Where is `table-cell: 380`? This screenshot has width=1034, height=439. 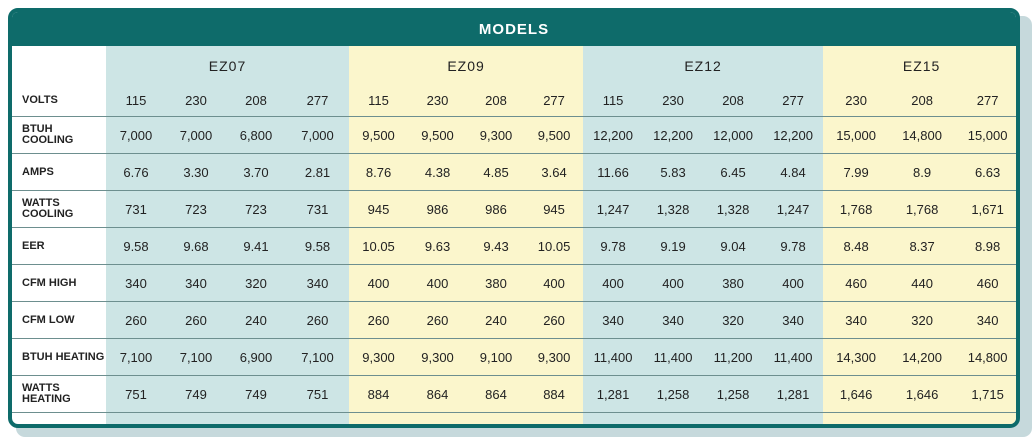 table-cell: 380 is located at coordinates (496, 283).